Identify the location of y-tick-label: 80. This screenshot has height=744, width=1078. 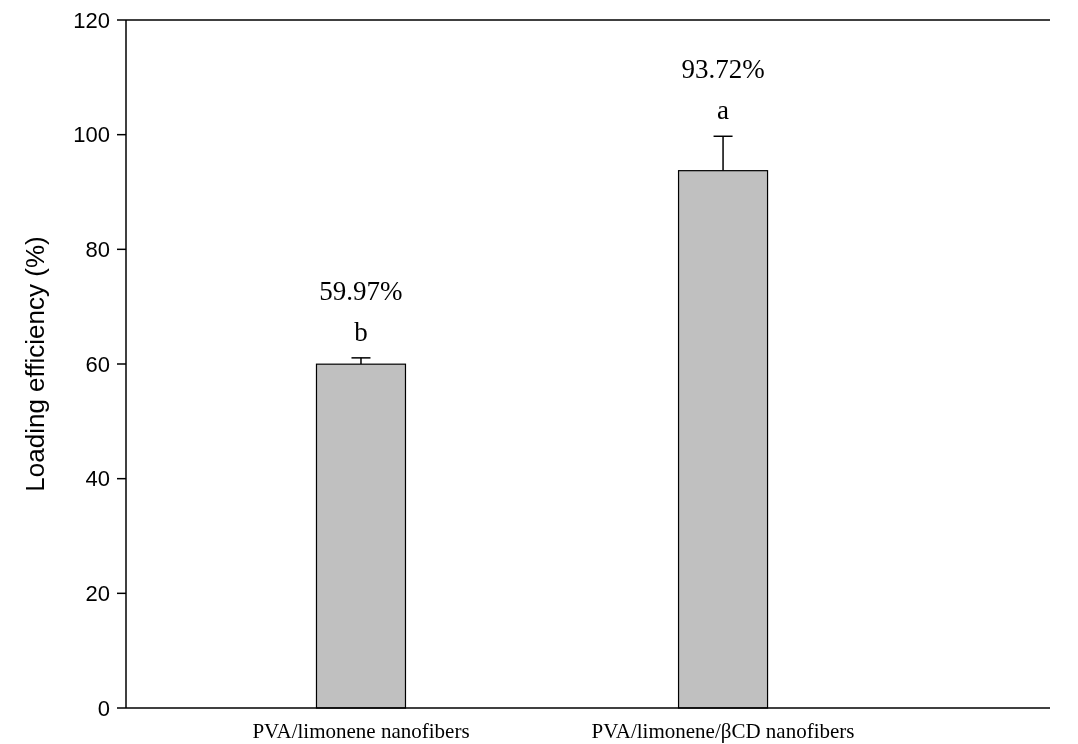
(97, 250).